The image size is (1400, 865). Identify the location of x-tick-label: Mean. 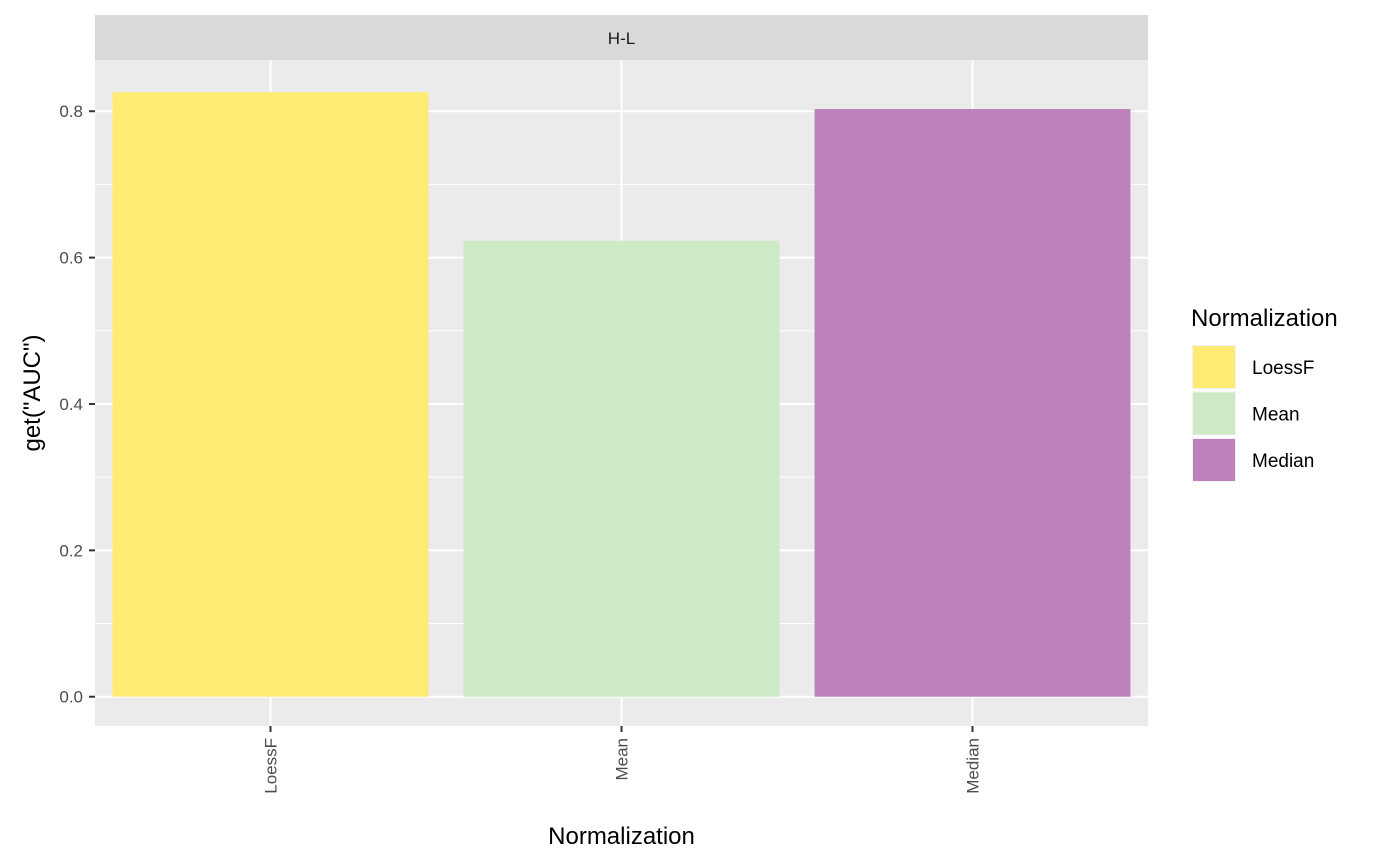
(622, 759).